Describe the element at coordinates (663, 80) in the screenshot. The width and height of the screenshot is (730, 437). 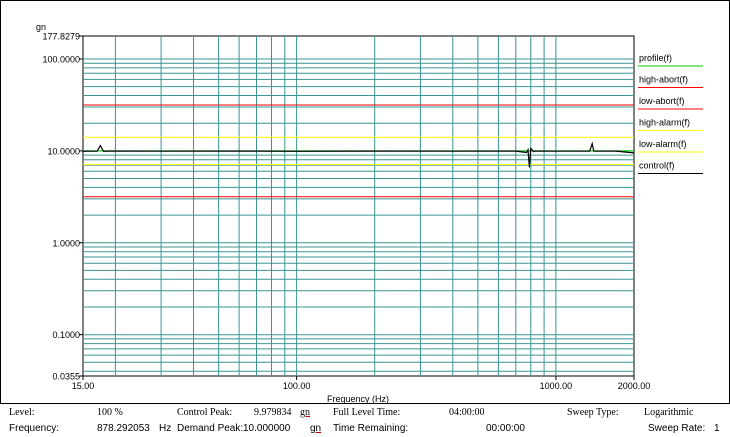
I see `legend-entry-high-abortf: high-abort(f)` at that location.